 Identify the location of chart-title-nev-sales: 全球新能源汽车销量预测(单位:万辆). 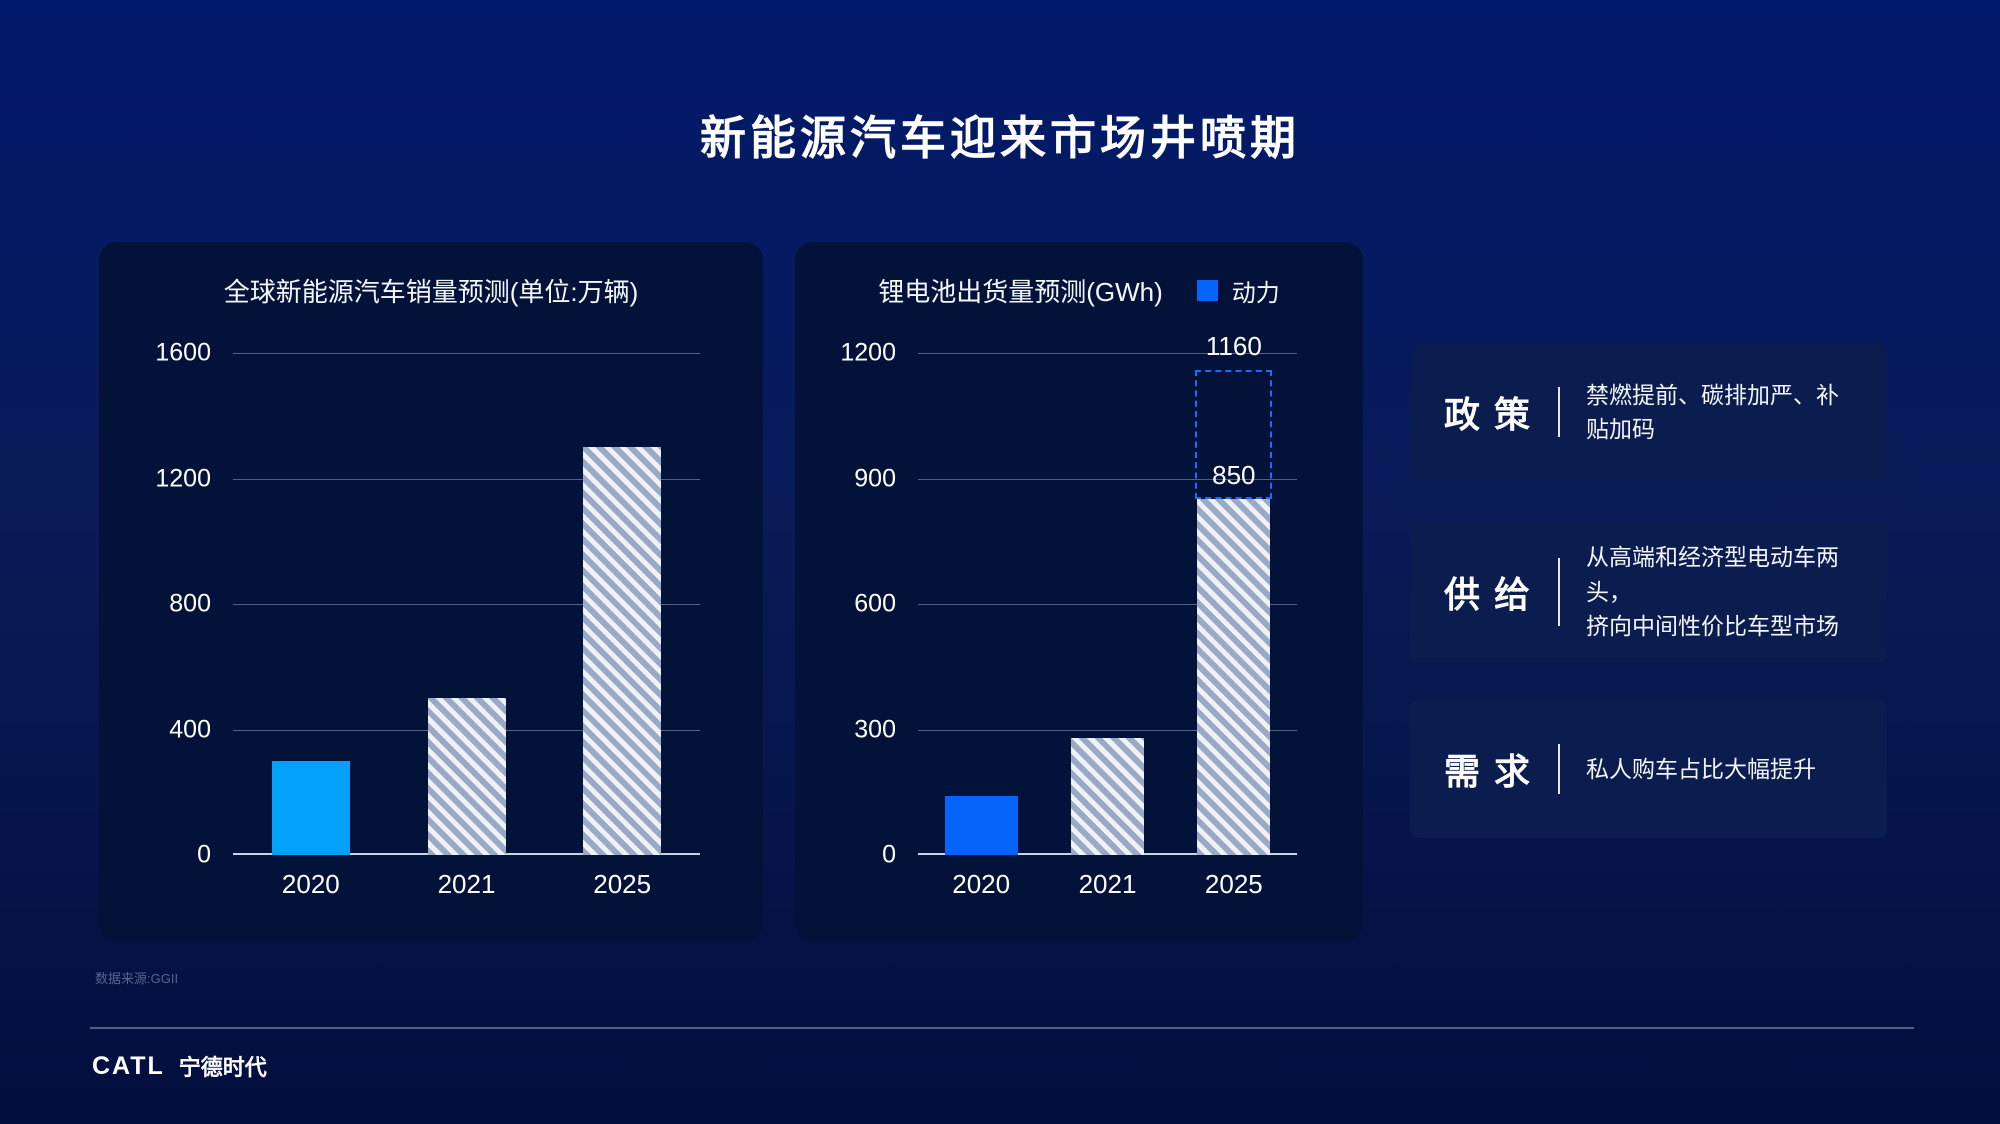
(431, 292).